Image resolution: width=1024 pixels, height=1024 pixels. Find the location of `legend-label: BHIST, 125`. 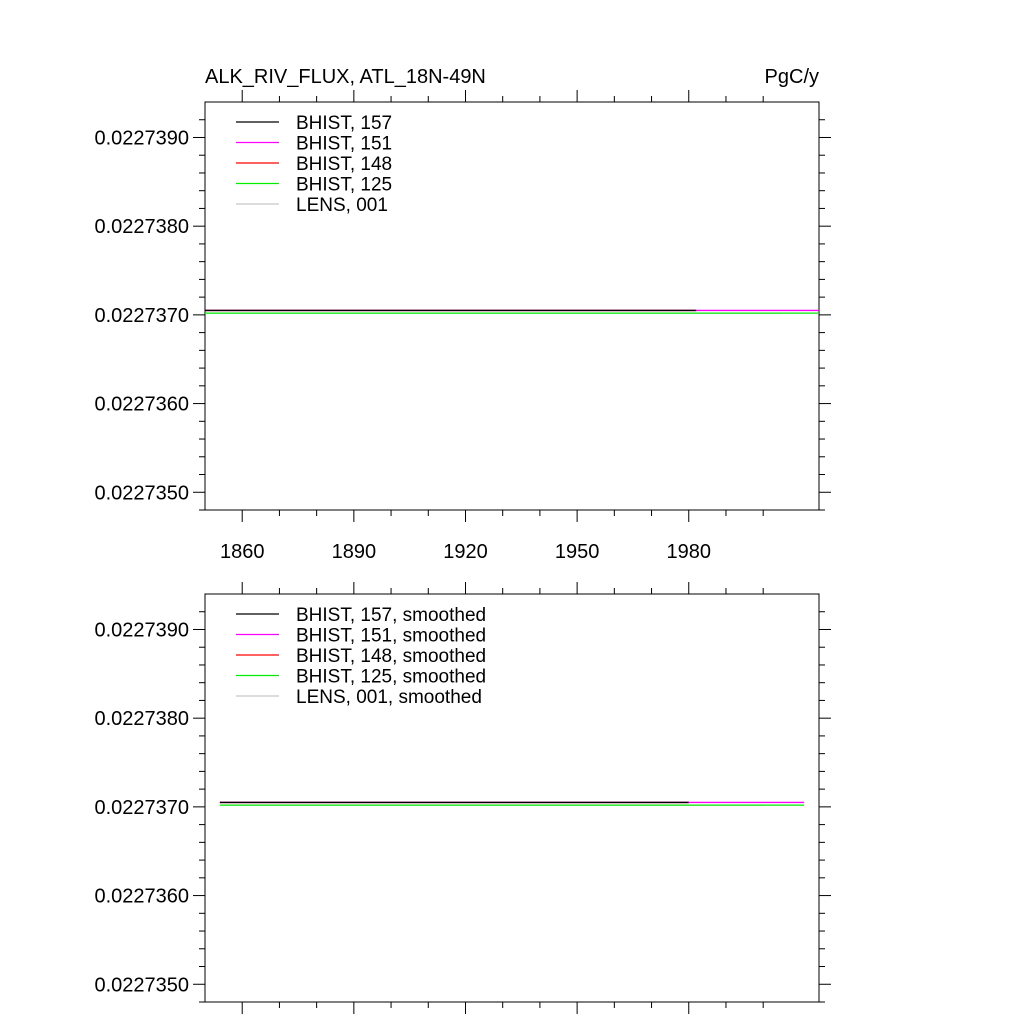

legend-label: BHIST, 125 is located at coordinates (344, 185).